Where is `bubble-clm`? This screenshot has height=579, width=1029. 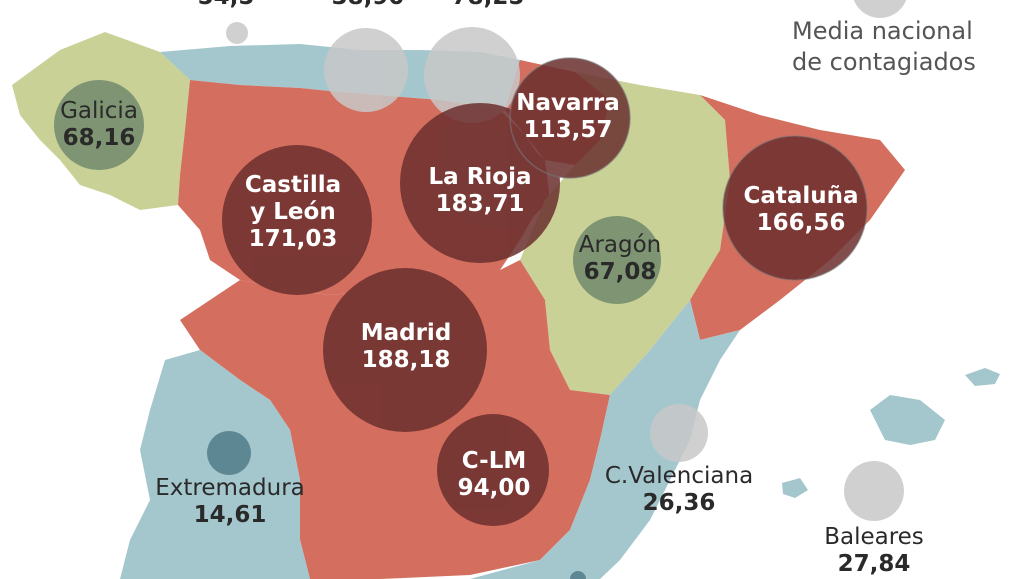 bubble-clm is located at coordinates (493, 470).